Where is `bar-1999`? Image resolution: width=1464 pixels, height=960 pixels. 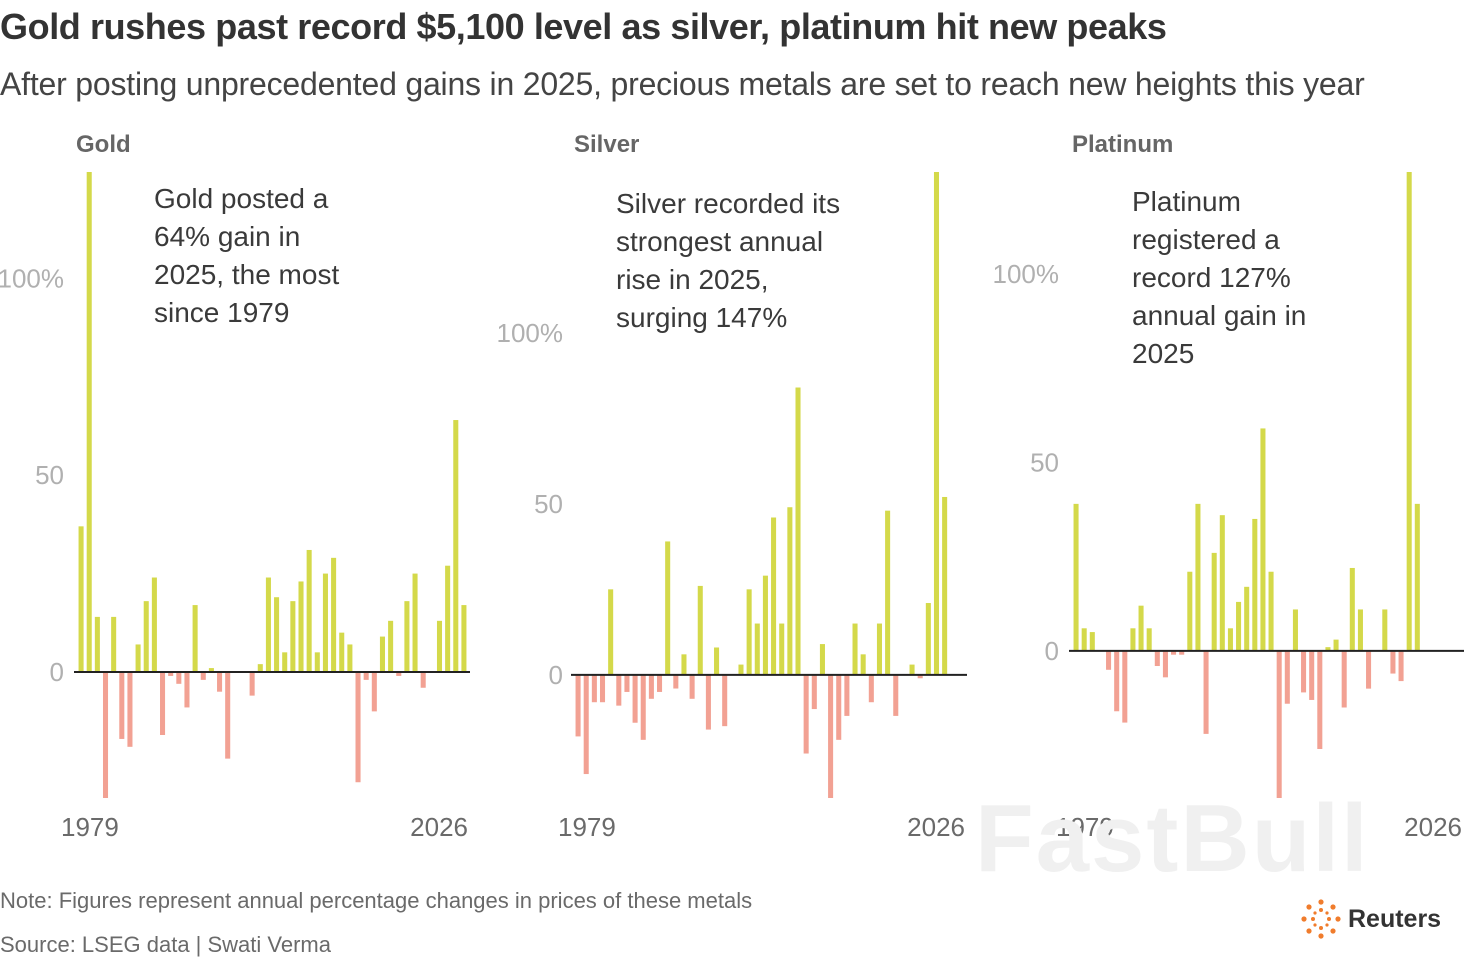 bar-1999 is located at coordinates (1239, 626).